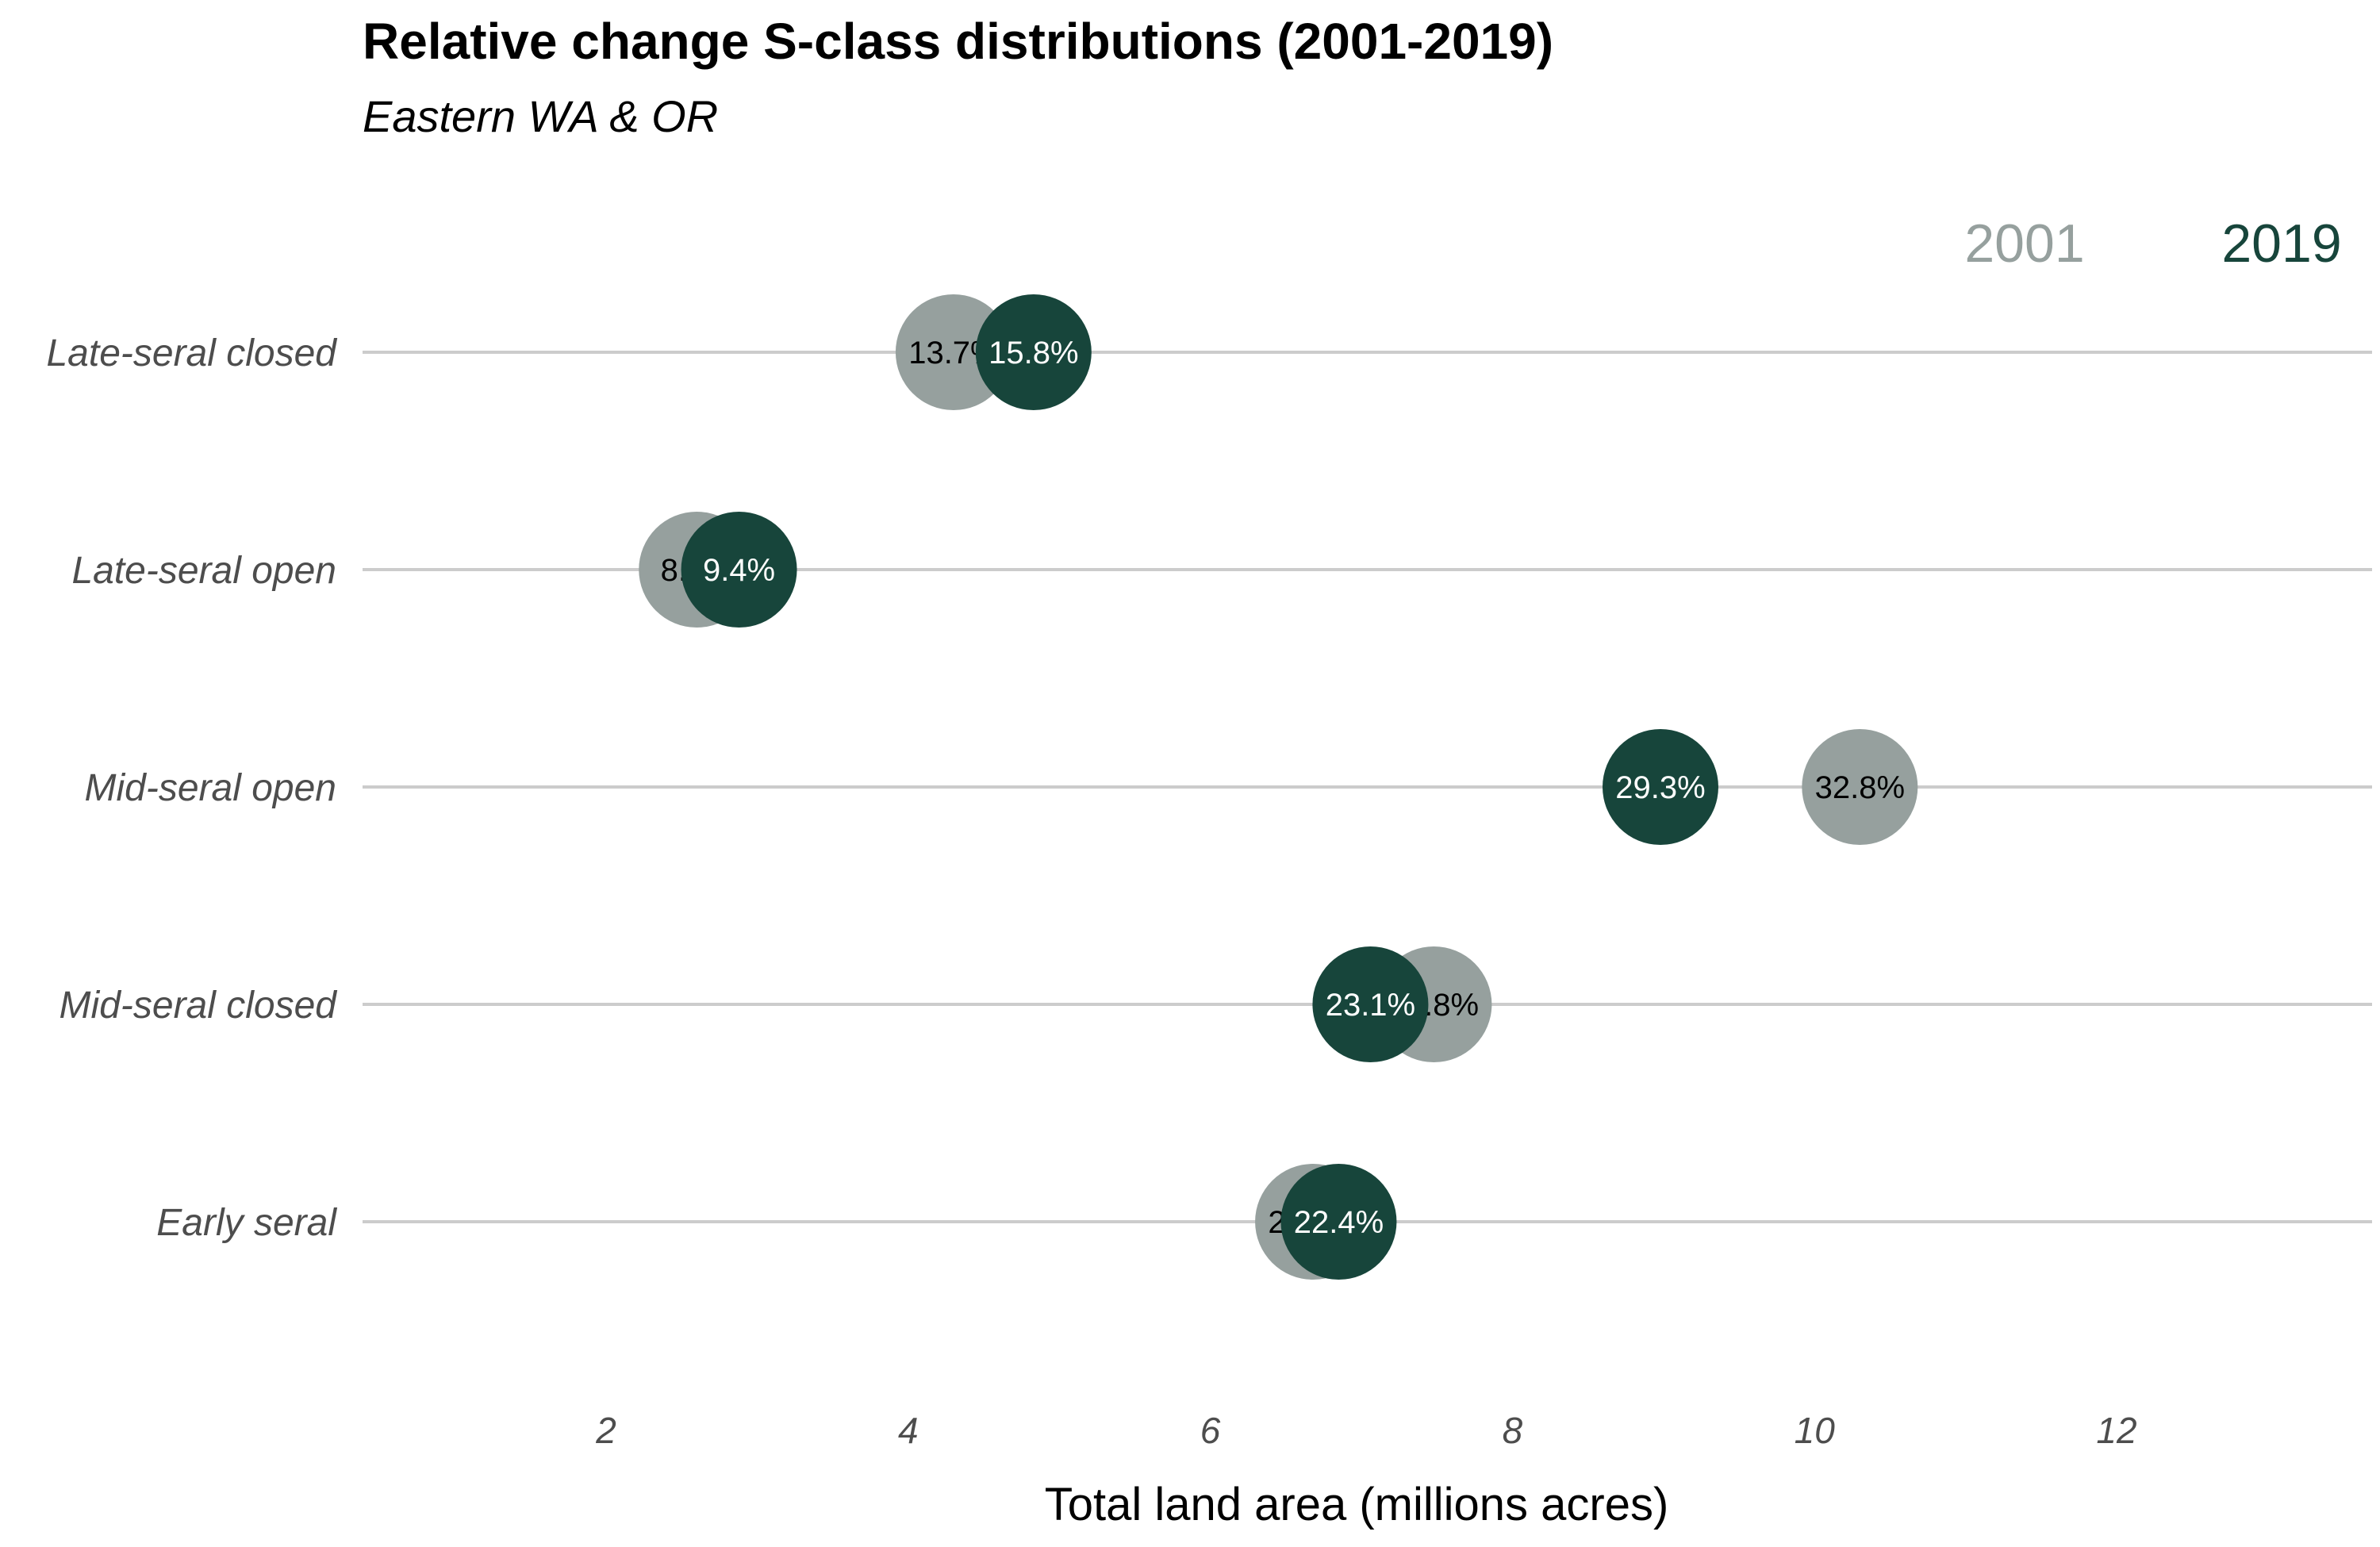 Image resolution: width=2380 pixels, height=1547 pixels. Describe the element at coordinates (1815, 1430) in the screenshot. I see `x-tick-label: 10` at that location.